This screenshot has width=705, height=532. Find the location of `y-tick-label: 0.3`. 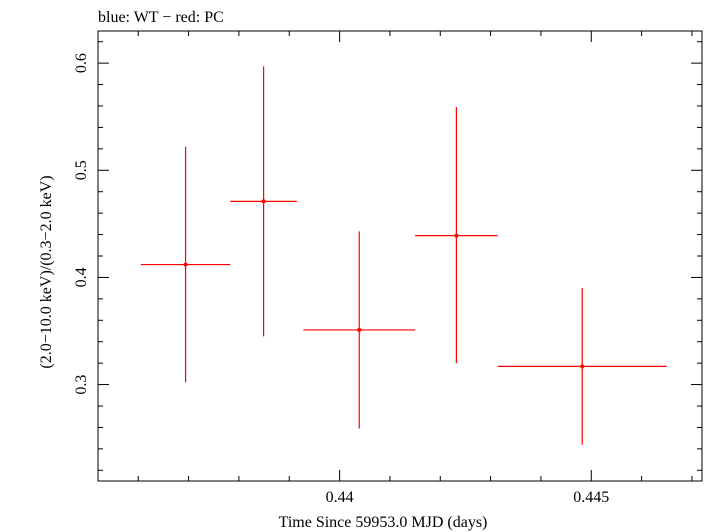

y-tick-label: 0.3 is located at coordinates (81, 385).